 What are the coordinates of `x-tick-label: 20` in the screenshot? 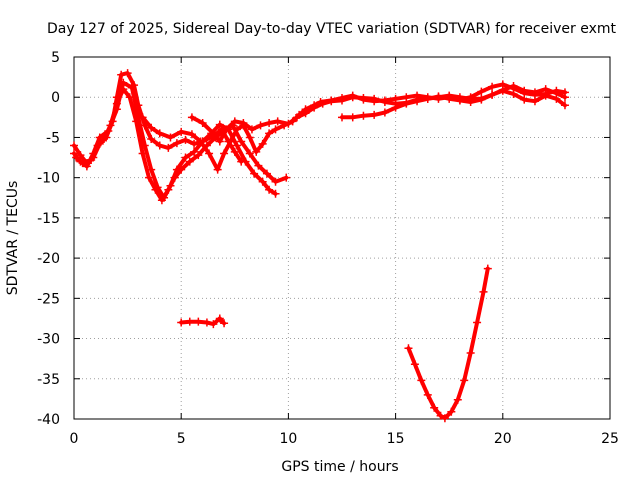 It's located at (503, 439).